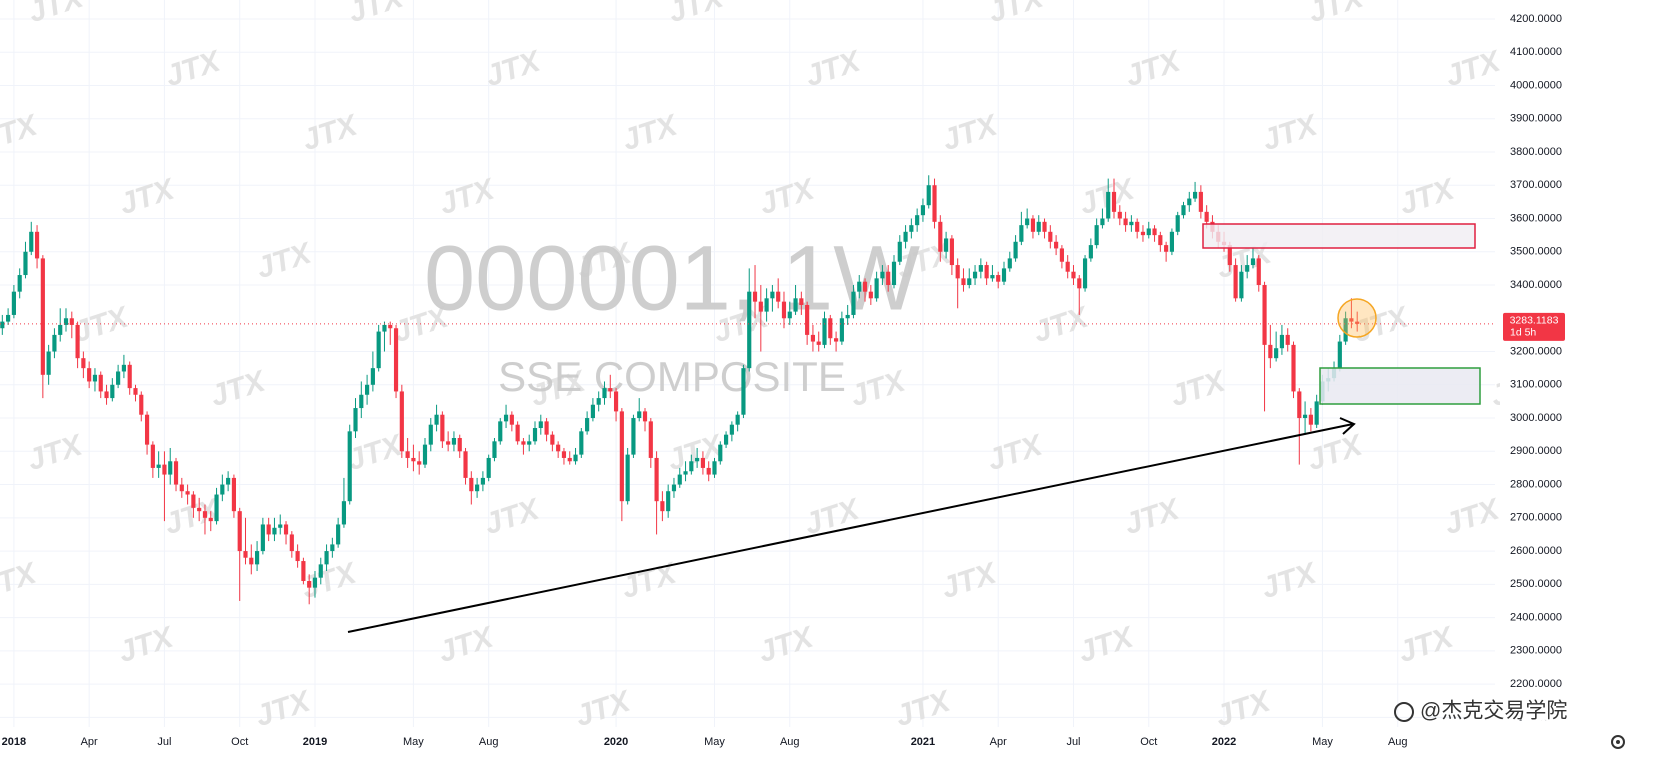  Describe the element at coordinates (1536, 385) in the screenshot. I see `y-tick-label: 3100.0000` at that location.